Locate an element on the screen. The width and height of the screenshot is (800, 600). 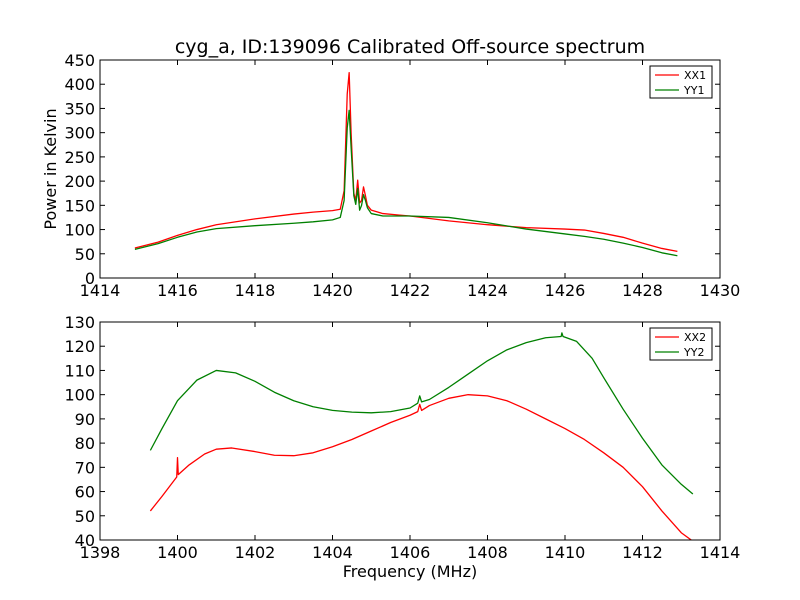
legend-label-xx1: XX1 is located at coordinates (695, 75).